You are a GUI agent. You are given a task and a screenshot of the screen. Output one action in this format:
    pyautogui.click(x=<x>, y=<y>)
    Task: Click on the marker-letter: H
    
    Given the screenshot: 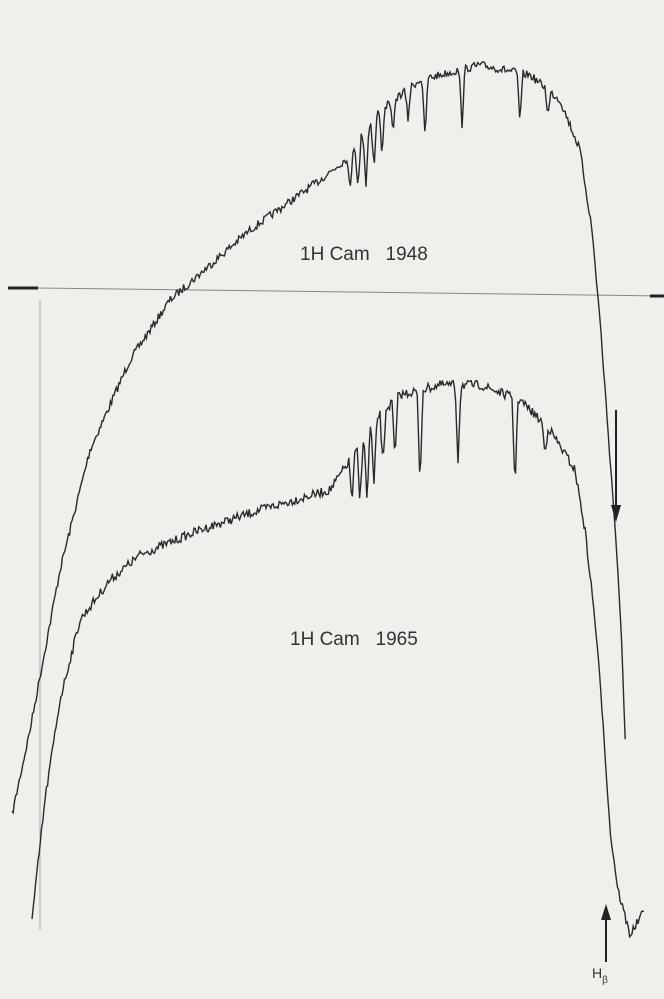 What is the action you would take?
    pyautogui.click(x=597, y=973)
    